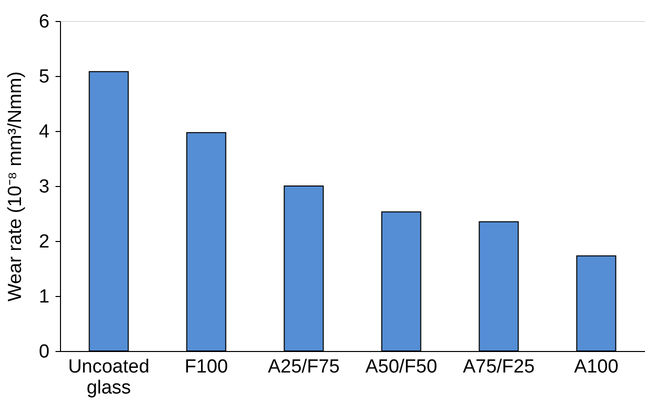 The height and width of the screenshot is (410, 672). Describe the element at coordinates (109, 377) in the screenshot. I see `x-tick-label: Uncoated glass` at that location.